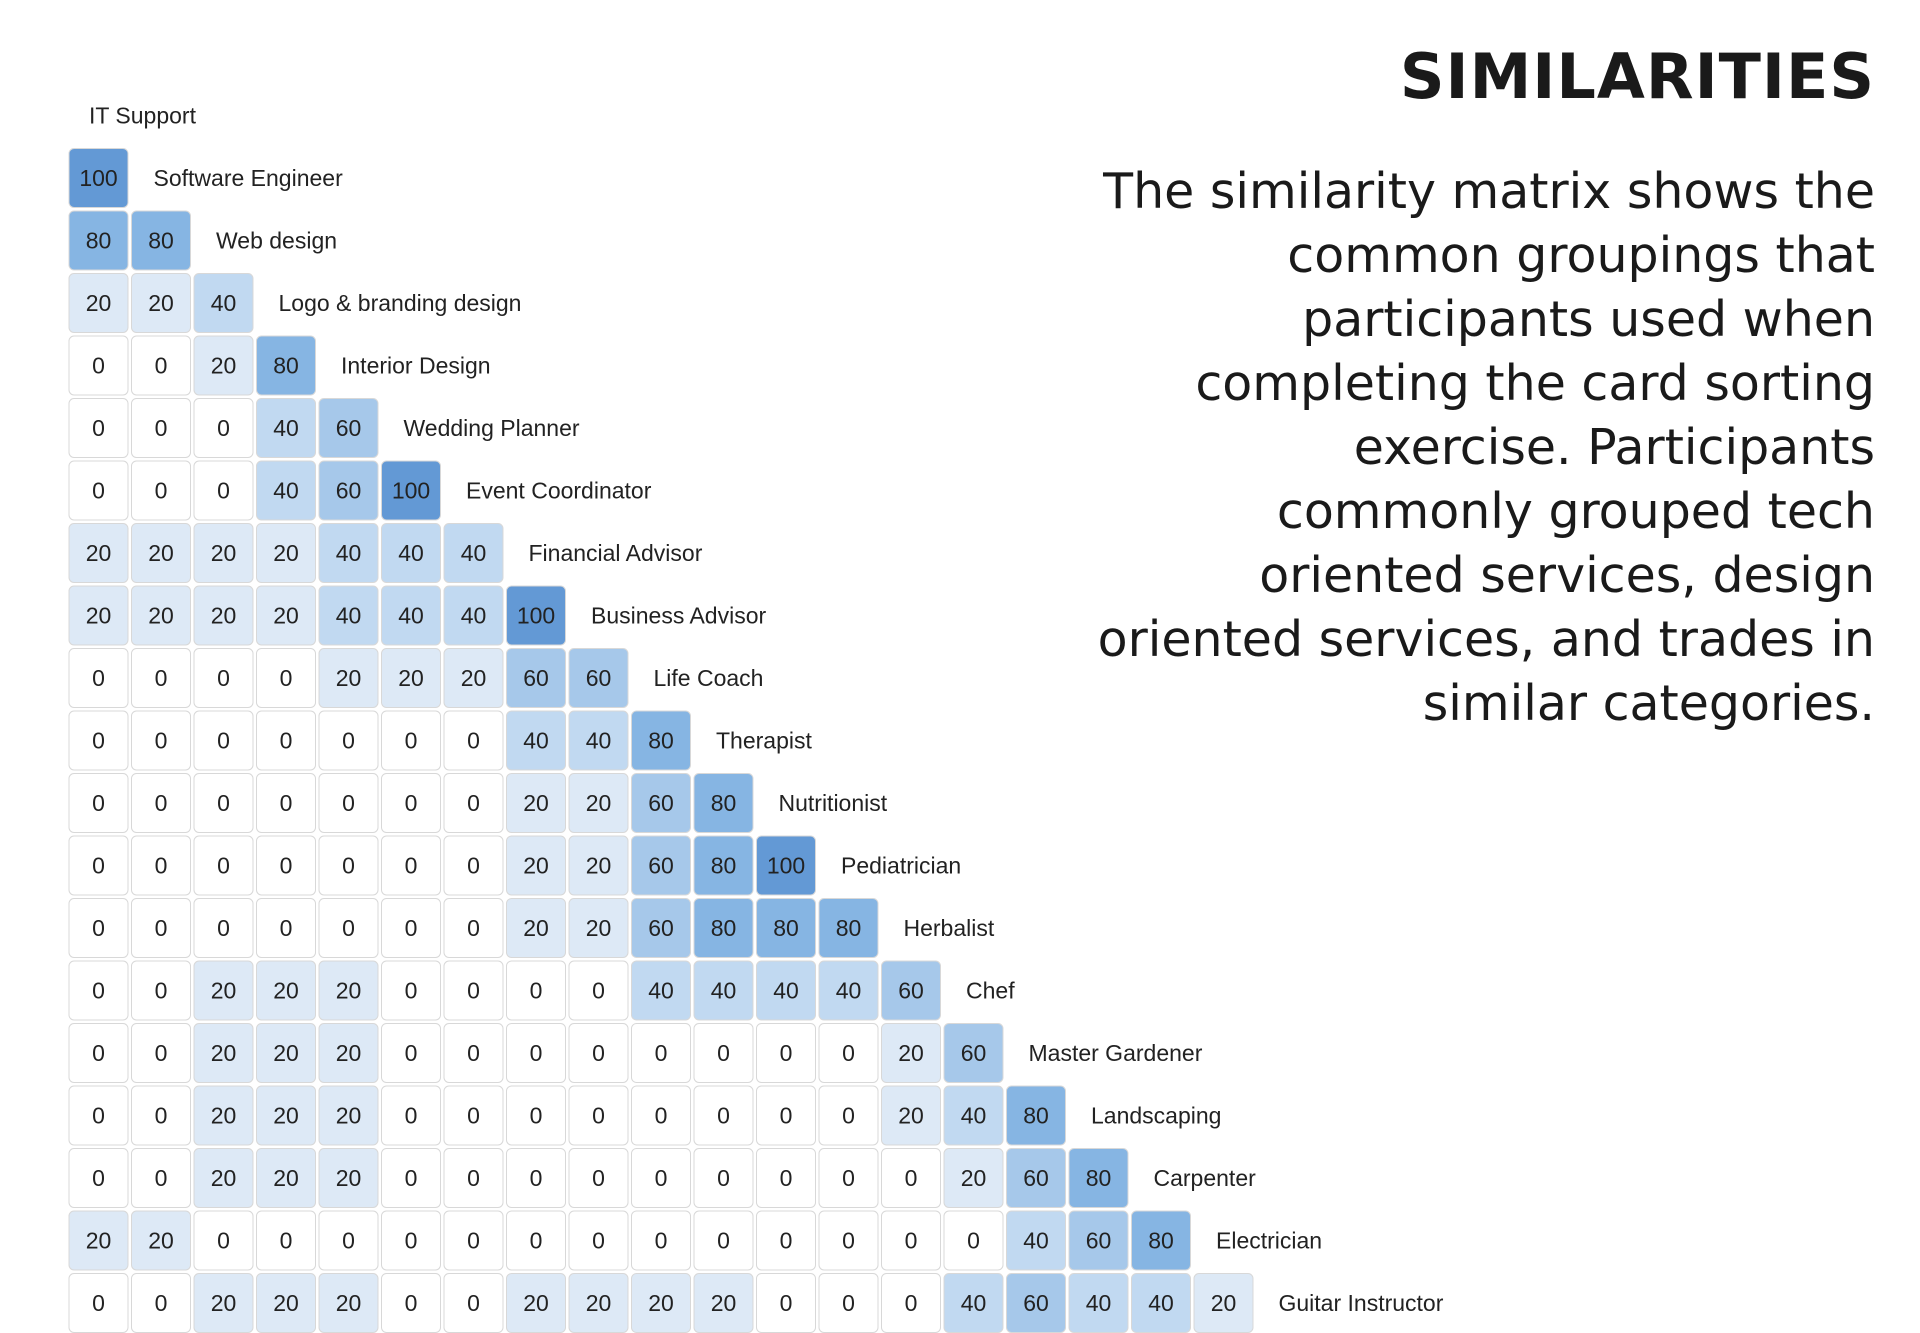 The height and width of the screenshot is (1333, 1920). What do you see at coordinates (492, 428) in the screenshot?
I see `row-label: Wedding Planner` at bounding box center [492, 428].